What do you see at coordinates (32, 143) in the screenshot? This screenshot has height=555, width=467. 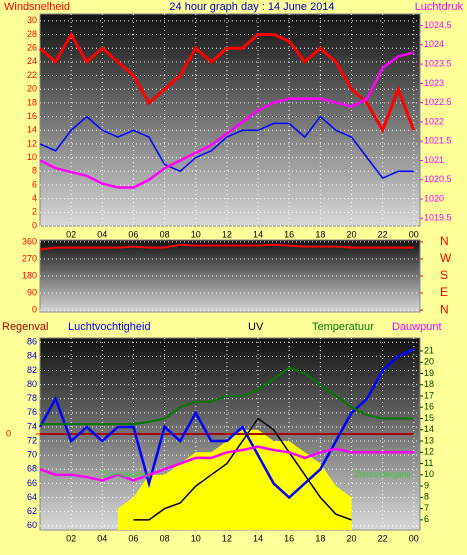 I see `y-tick-label: 12` at bounding box center [32, 143].